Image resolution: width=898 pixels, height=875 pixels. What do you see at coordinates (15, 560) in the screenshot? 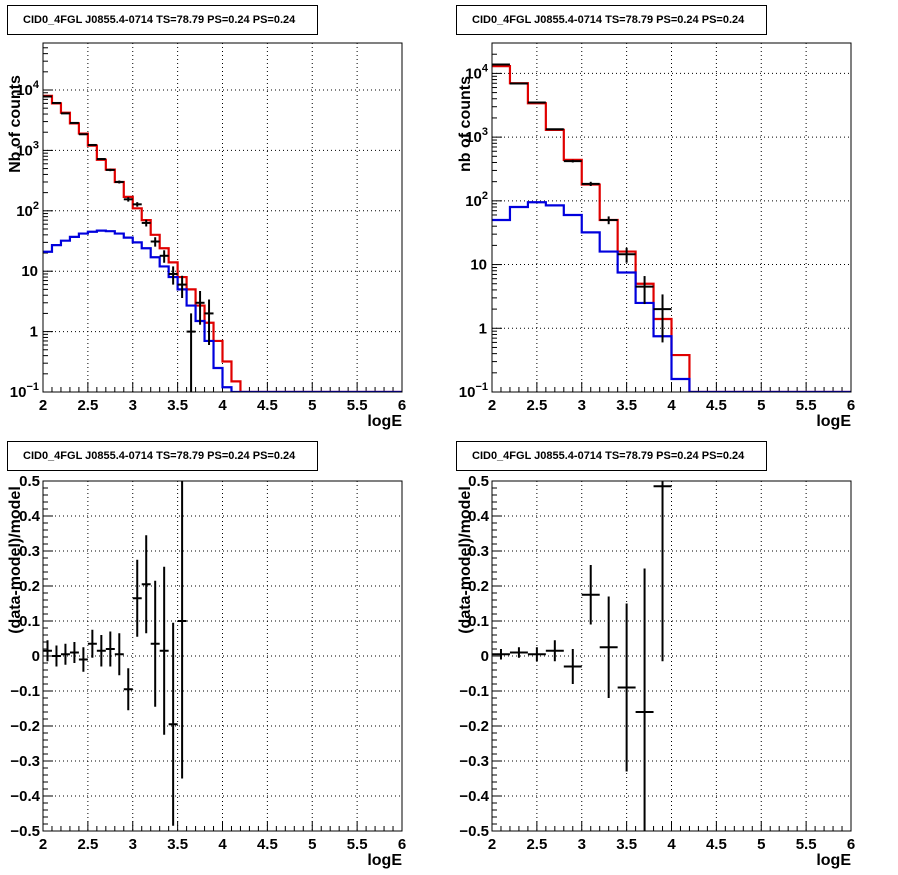
I see `y-axis-label: (data-model)/model` at bounding box center [15, 560].